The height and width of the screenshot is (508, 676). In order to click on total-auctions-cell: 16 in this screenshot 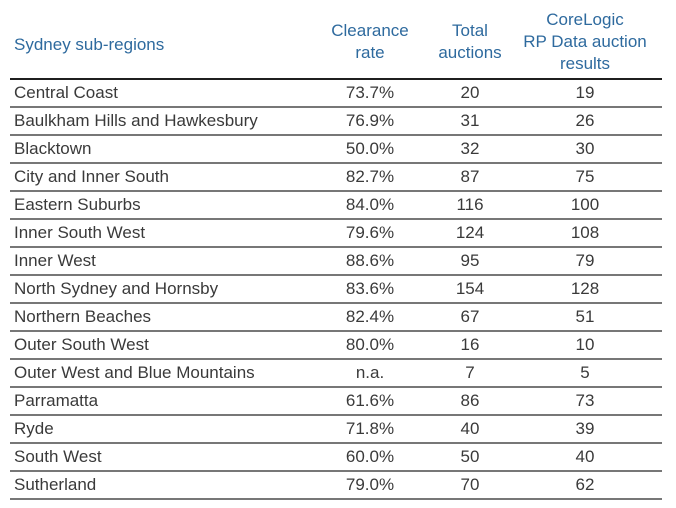, I will do `click(470, 344)`.